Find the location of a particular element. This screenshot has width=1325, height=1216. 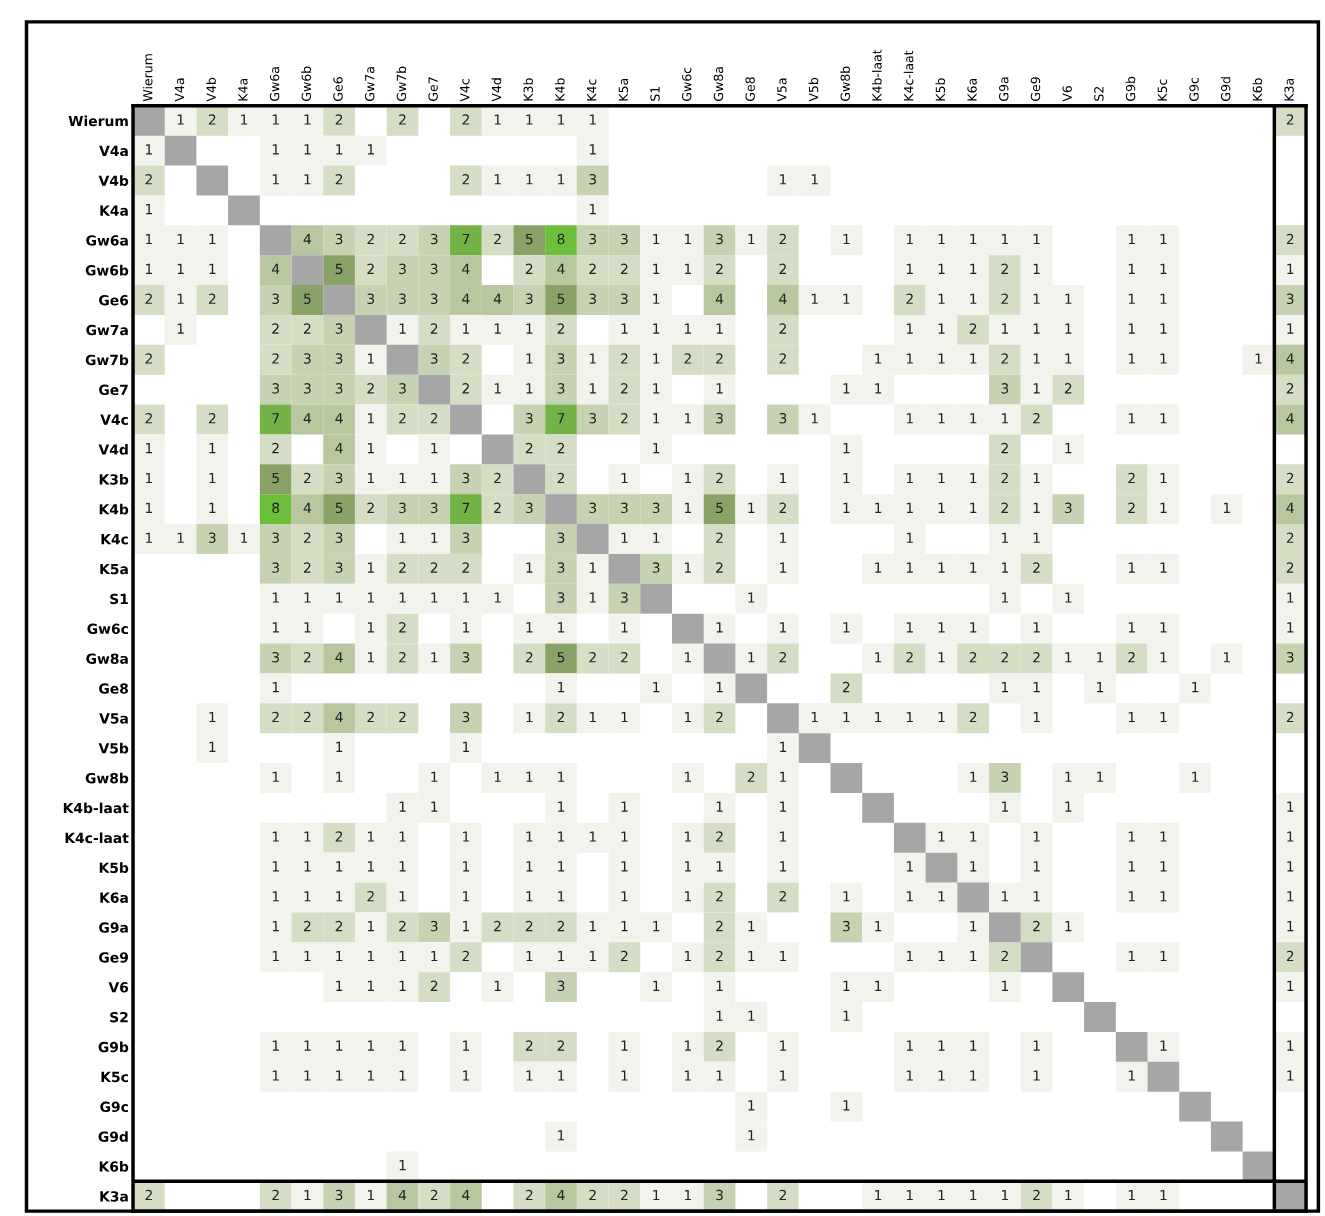

y-tick-label: K4b-laat is located at coordinates (96, 808).